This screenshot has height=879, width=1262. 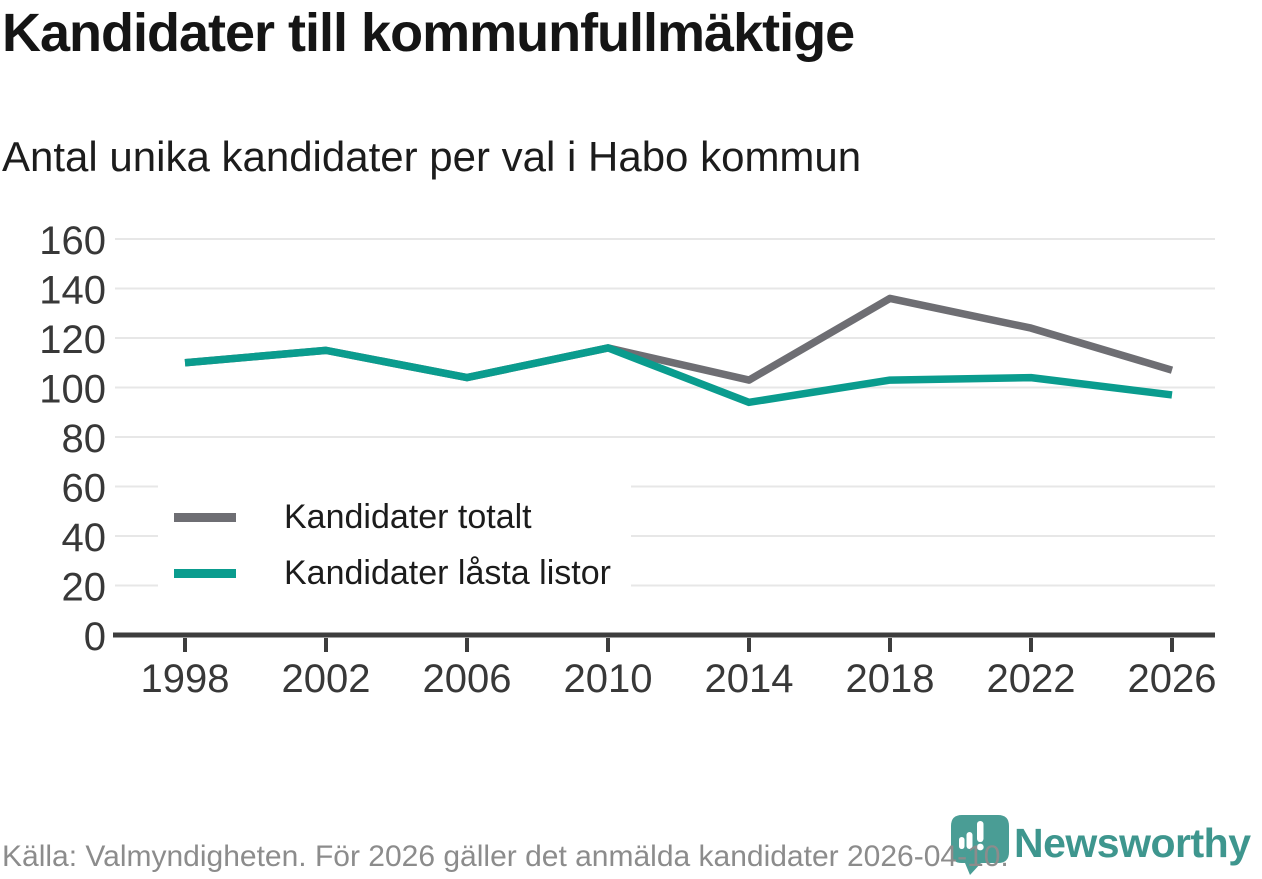 What do you see at coordinates (408, 516) in the screenshot?
I see `legend-label-total: Kandidater totalt` at bounding box center [408, 516].